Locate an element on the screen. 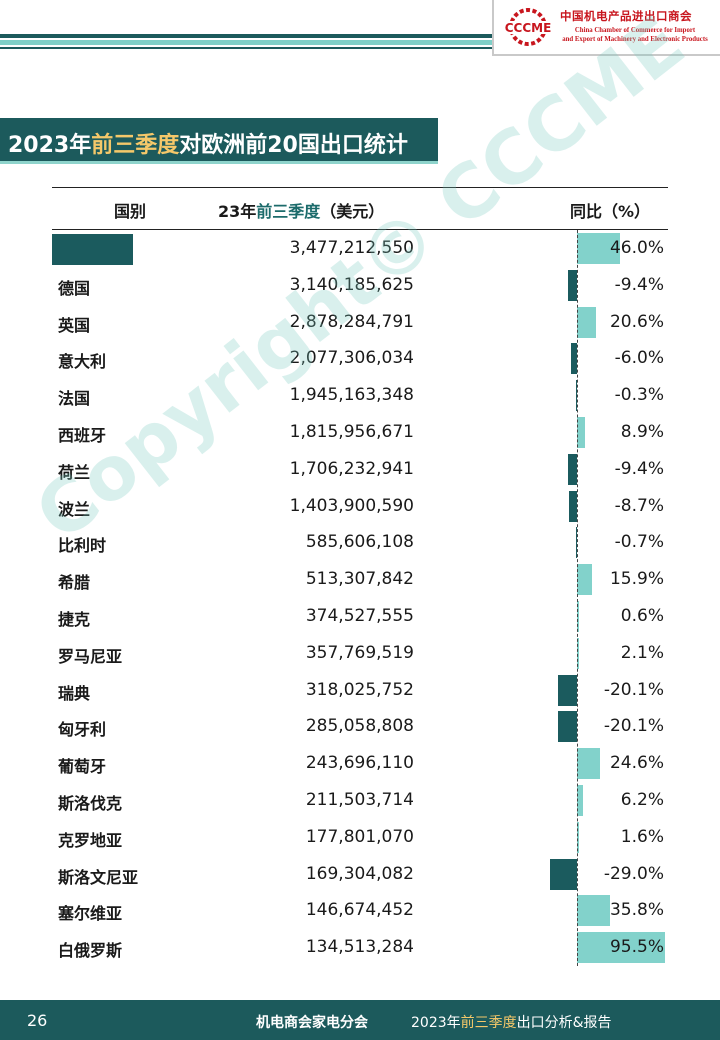  export-value-cell: 357,769,519 is located at coordinates (359, 652).